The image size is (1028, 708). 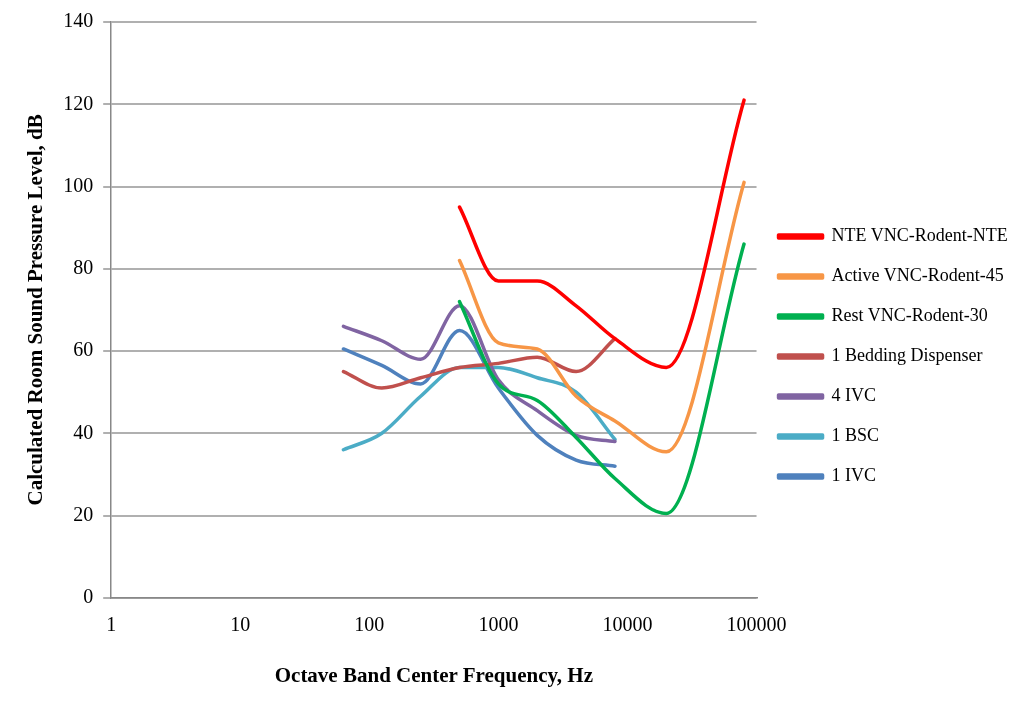 I want to click on x-tick-label: 100, so click(x=369, y=624).